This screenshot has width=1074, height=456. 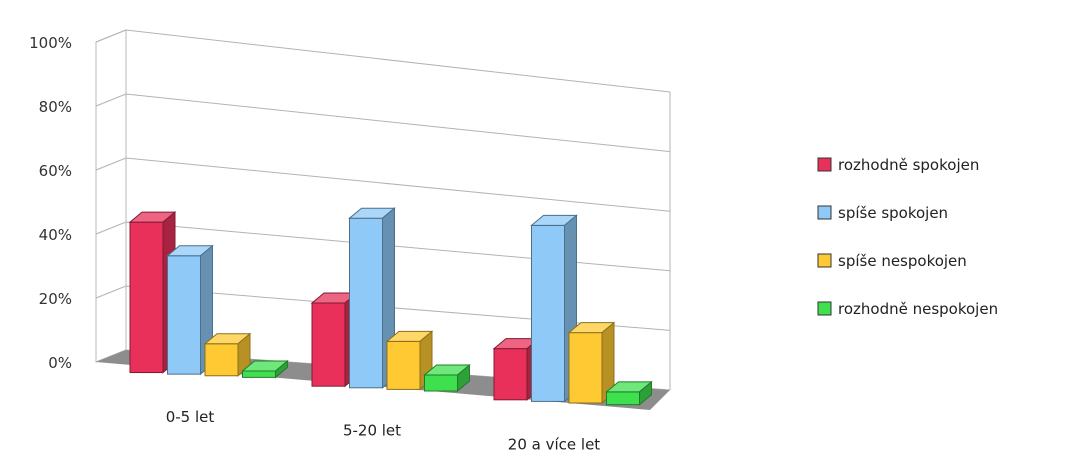 I want to click on side-wall, so click(x=111, y=196).